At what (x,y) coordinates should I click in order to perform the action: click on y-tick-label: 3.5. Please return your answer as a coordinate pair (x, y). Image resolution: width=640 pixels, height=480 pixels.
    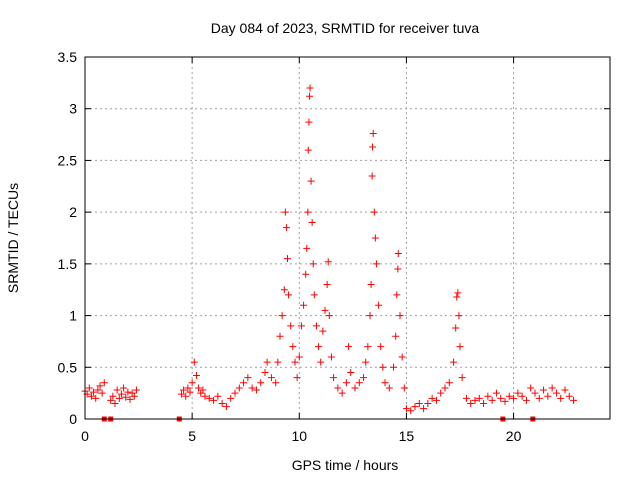
    Looking at the image, I should click on (68, 57).